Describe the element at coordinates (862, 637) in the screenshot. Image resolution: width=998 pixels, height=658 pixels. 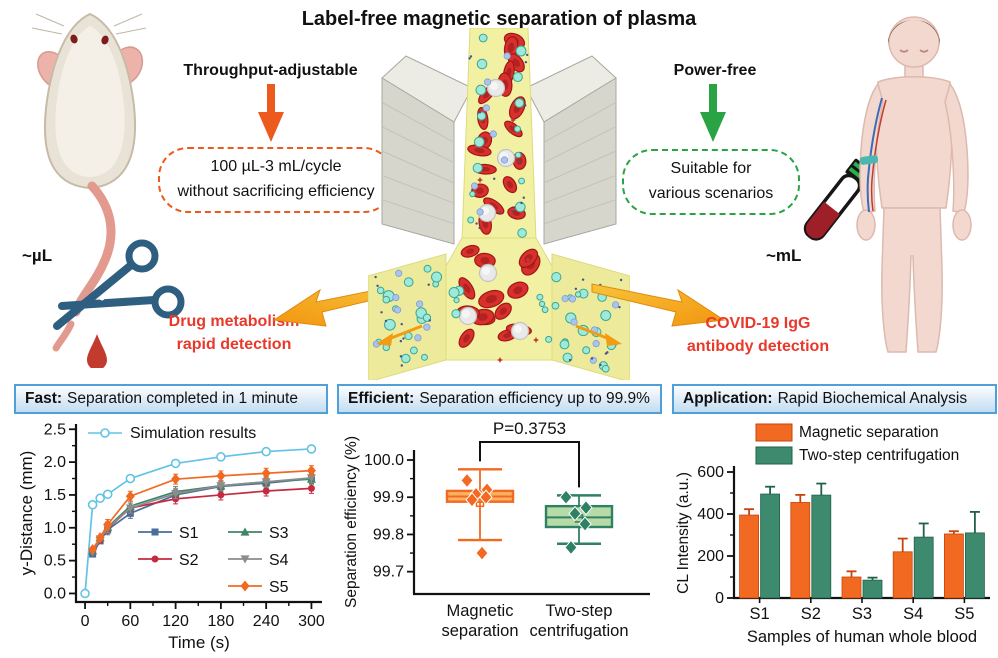
I see `svg-text: Samples of human whole blood` at that location.